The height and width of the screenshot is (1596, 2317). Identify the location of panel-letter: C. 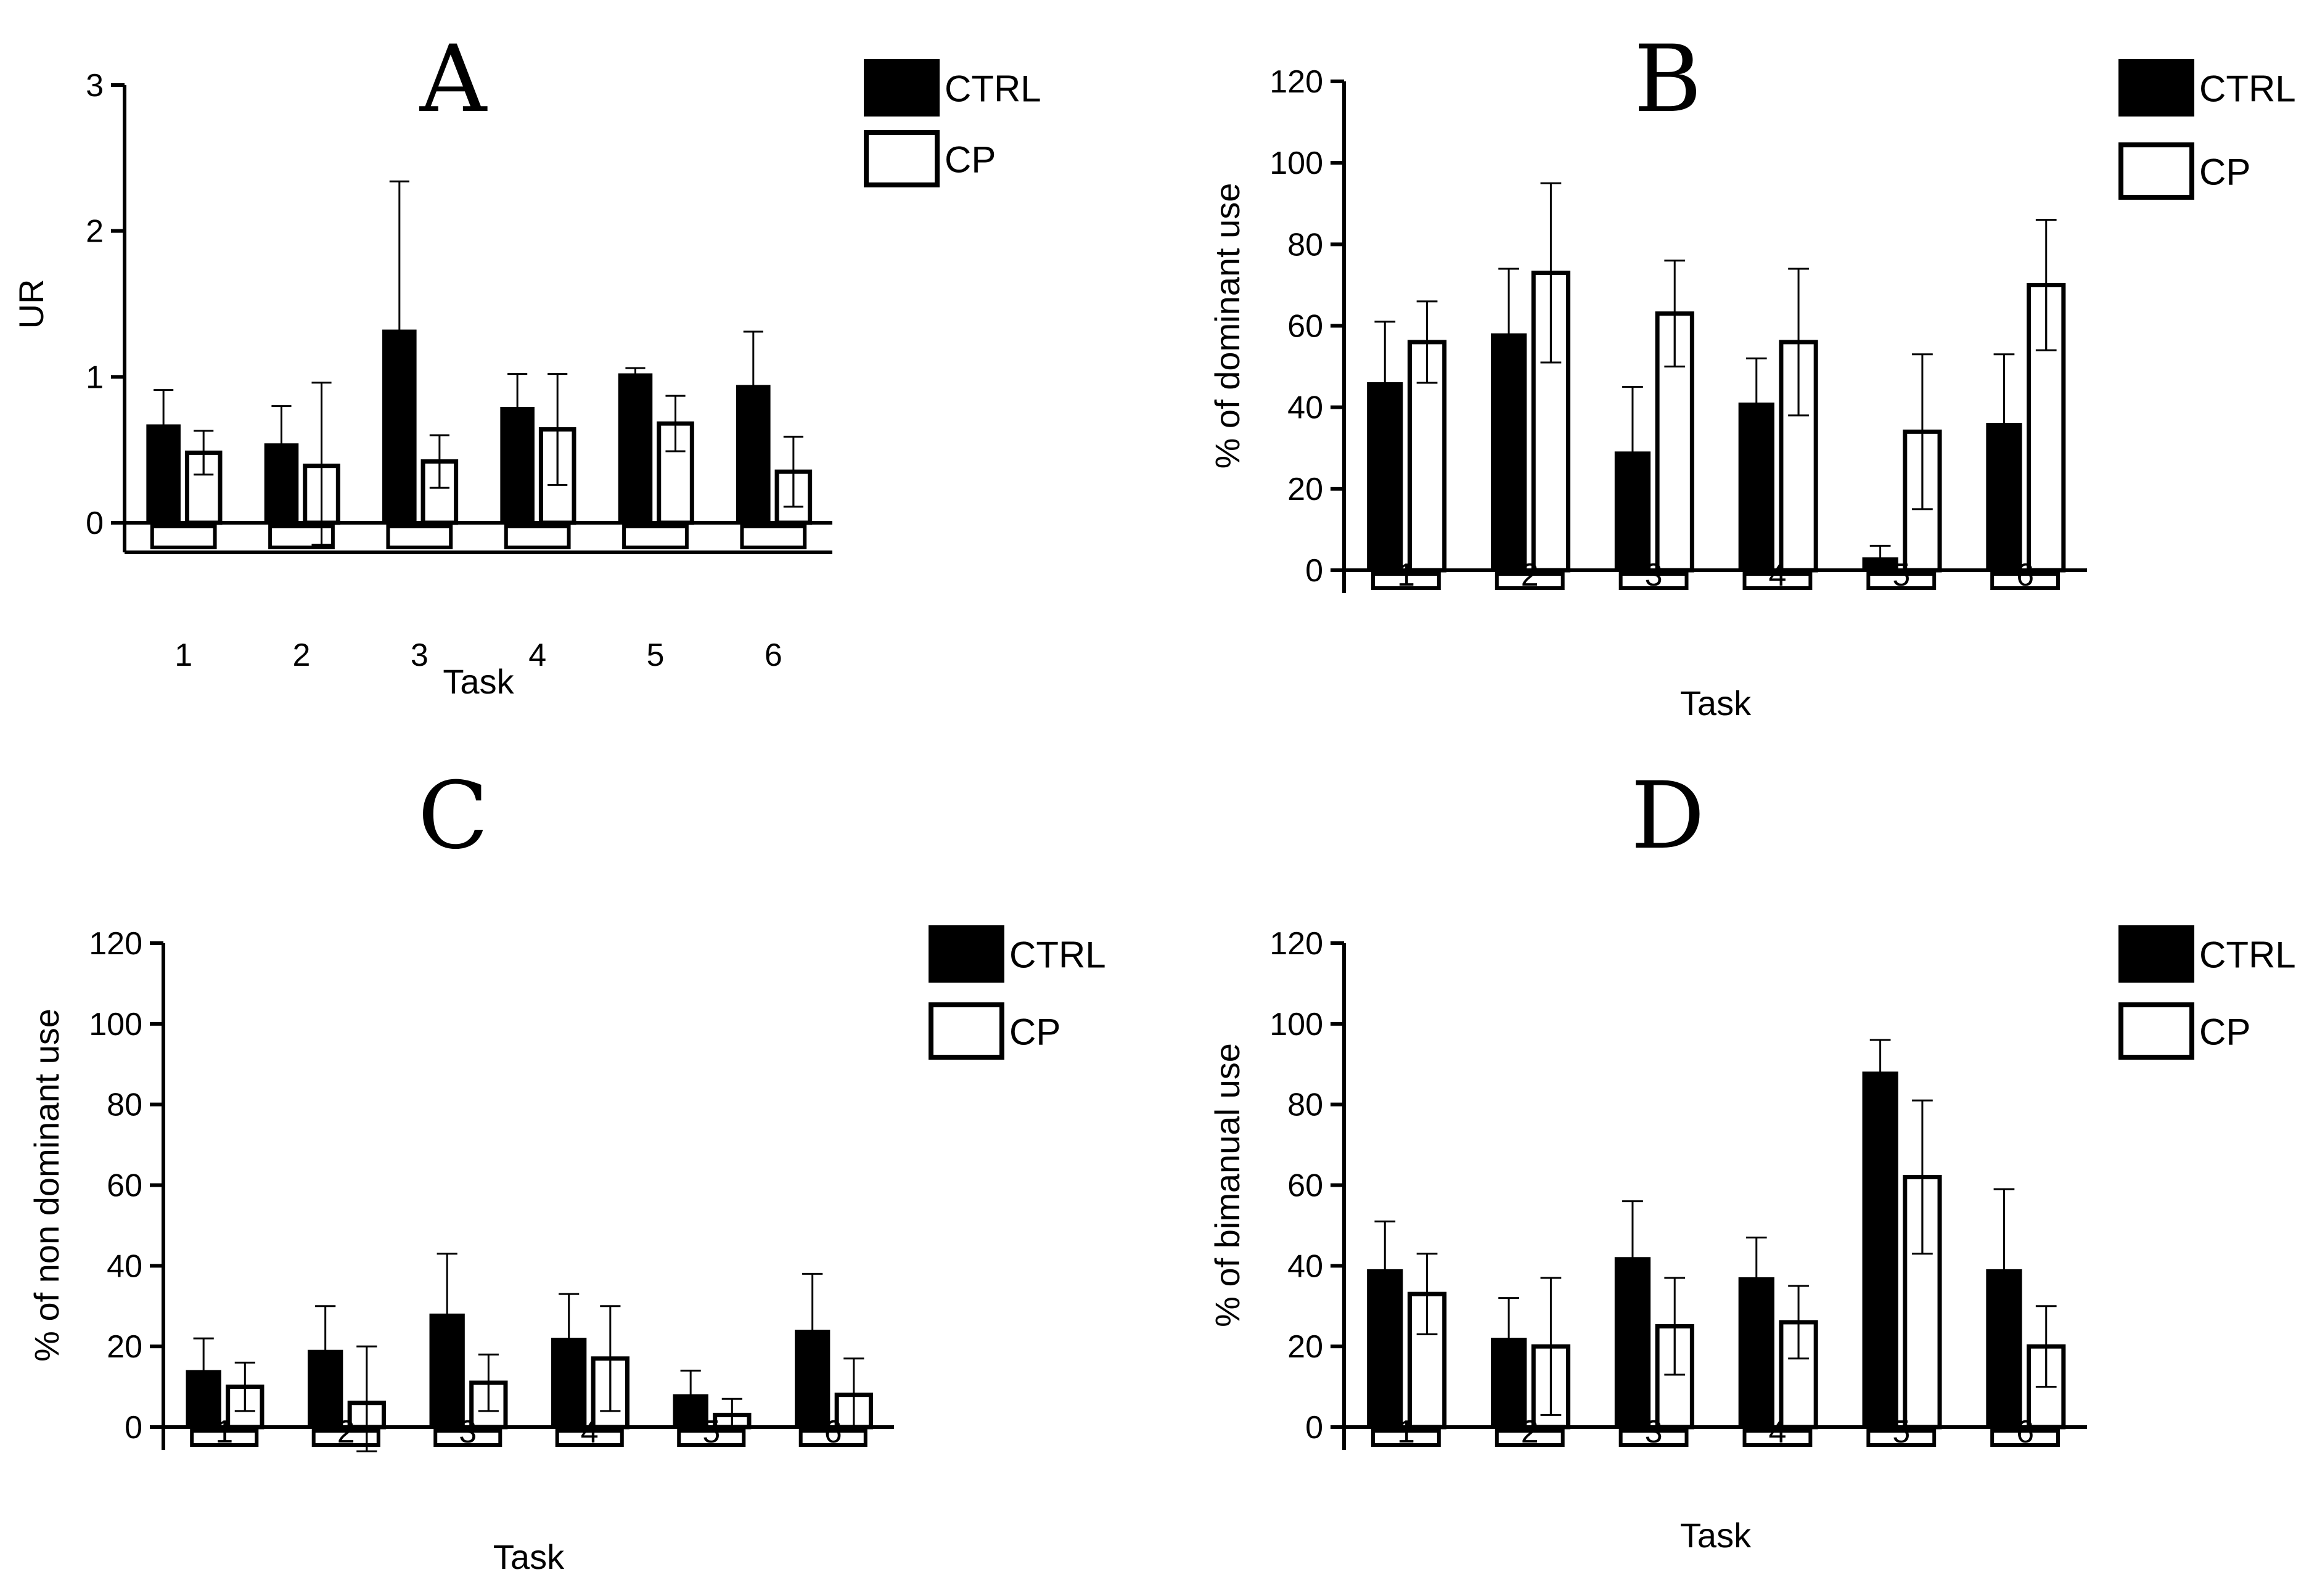
(453, 816).